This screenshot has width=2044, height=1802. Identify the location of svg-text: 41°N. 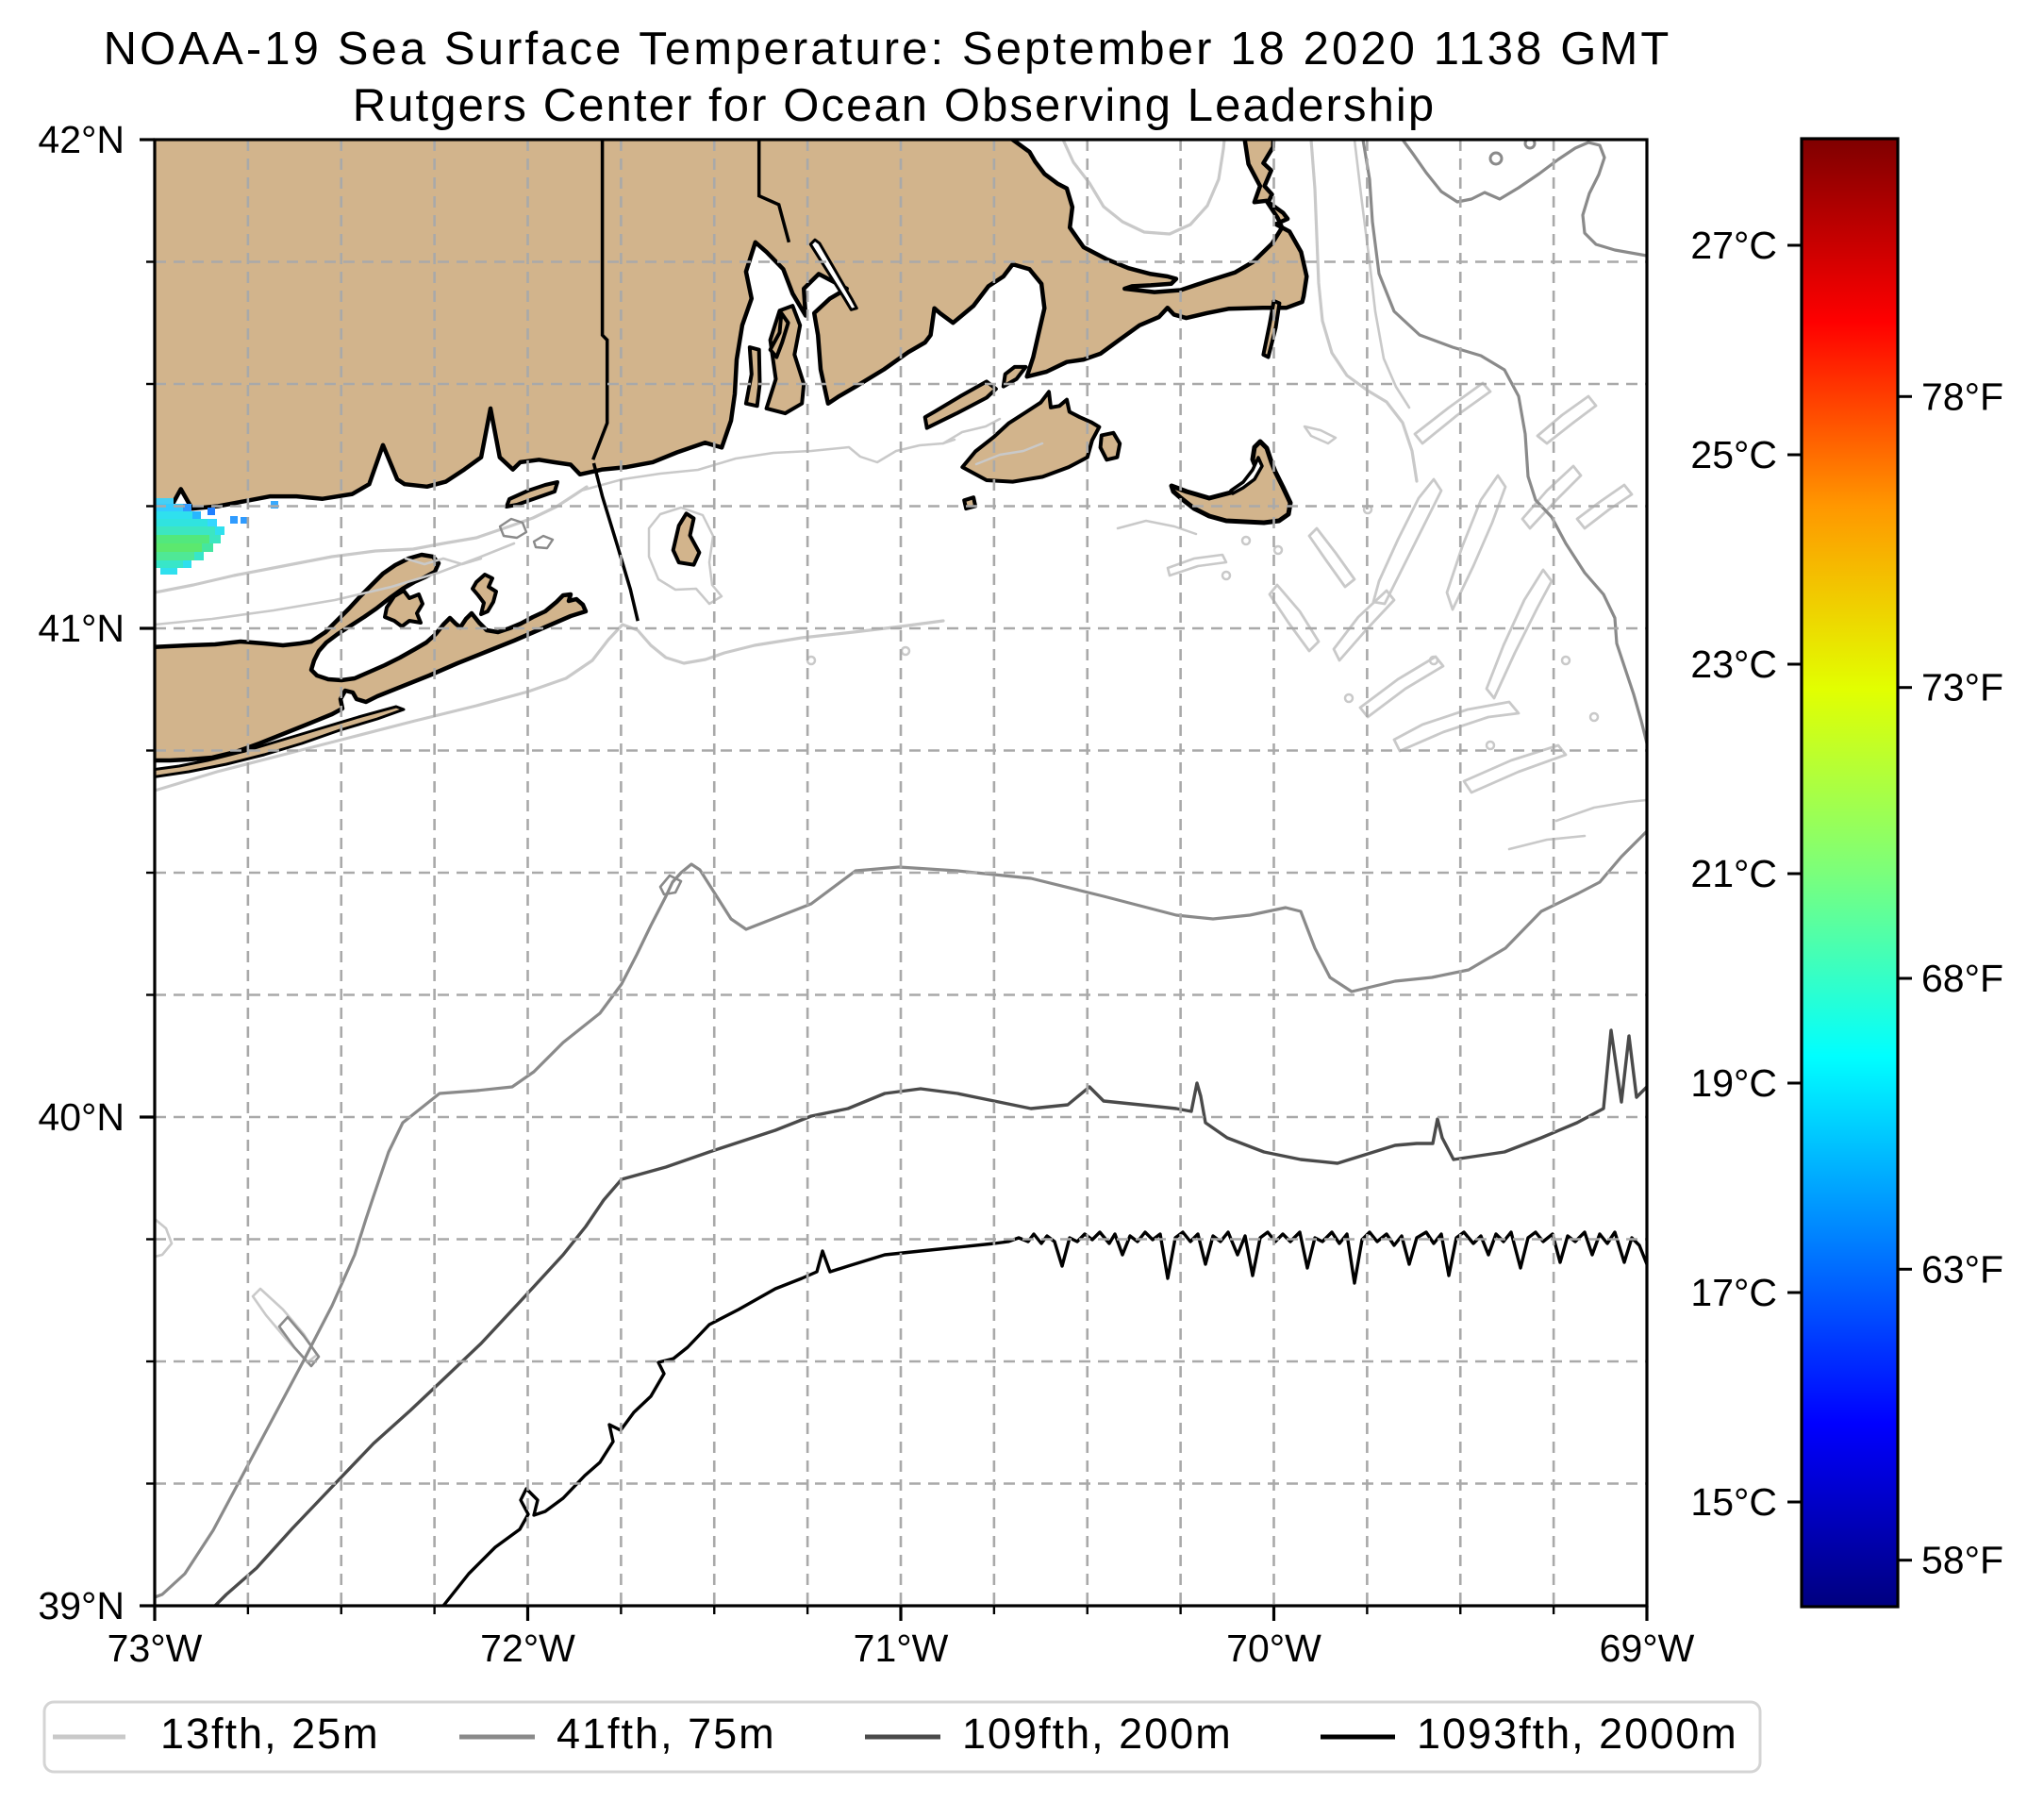
(81, 628).